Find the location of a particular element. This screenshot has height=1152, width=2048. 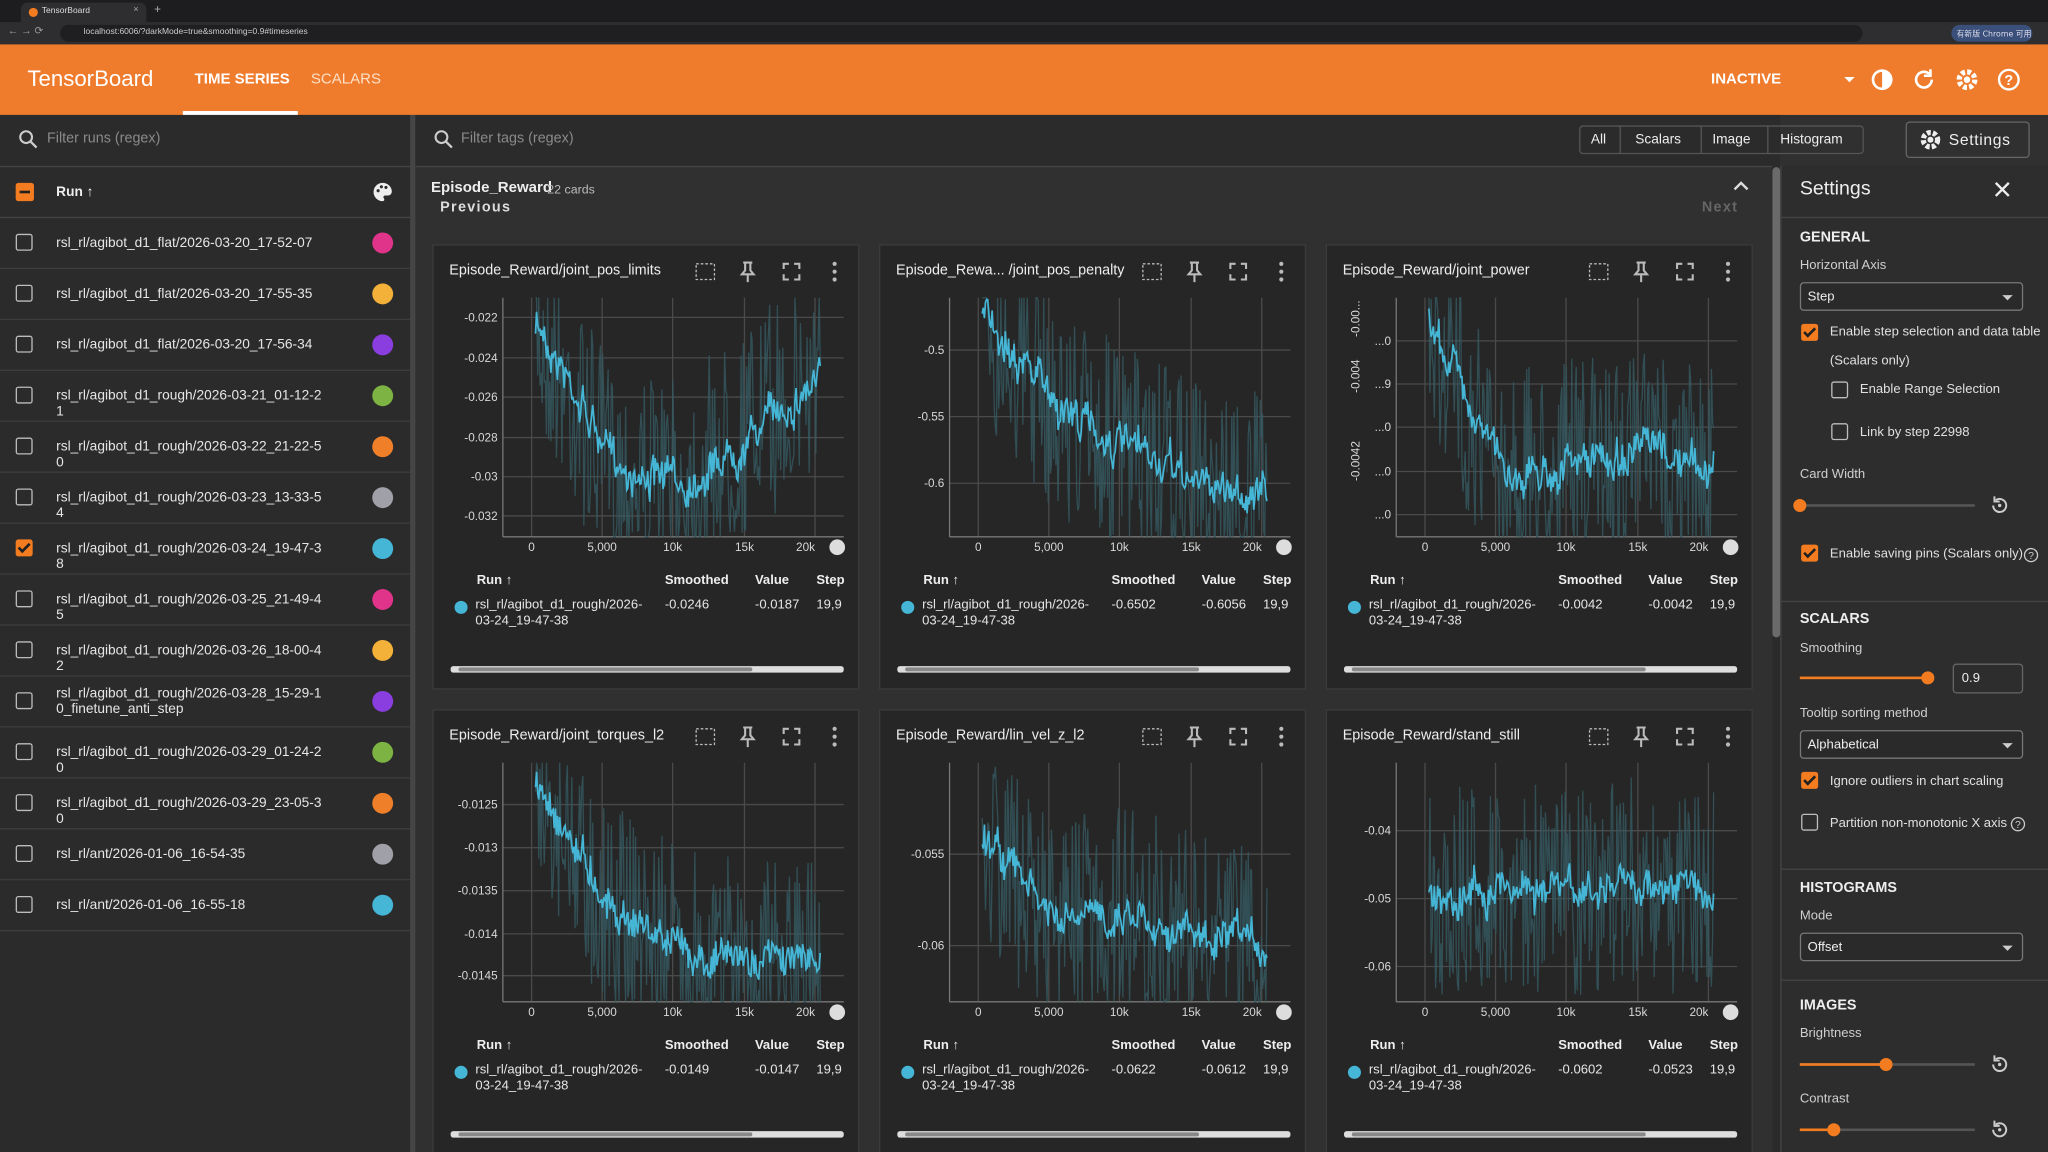

update-pill: 有新版 Chrome 可用 is located at coordinates (1992, 33).